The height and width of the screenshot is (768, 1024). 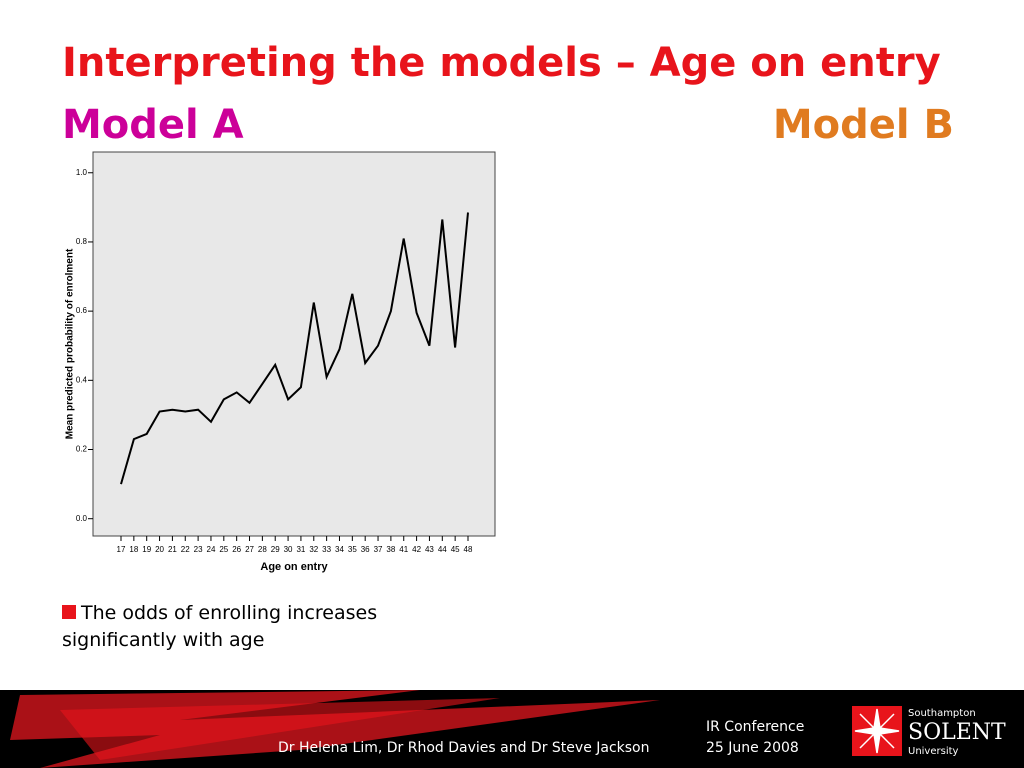 What do you see at coordinates (249, 549) in the screenshot?
I see `x-tick-label: 27` at bounding box center [249, 549].